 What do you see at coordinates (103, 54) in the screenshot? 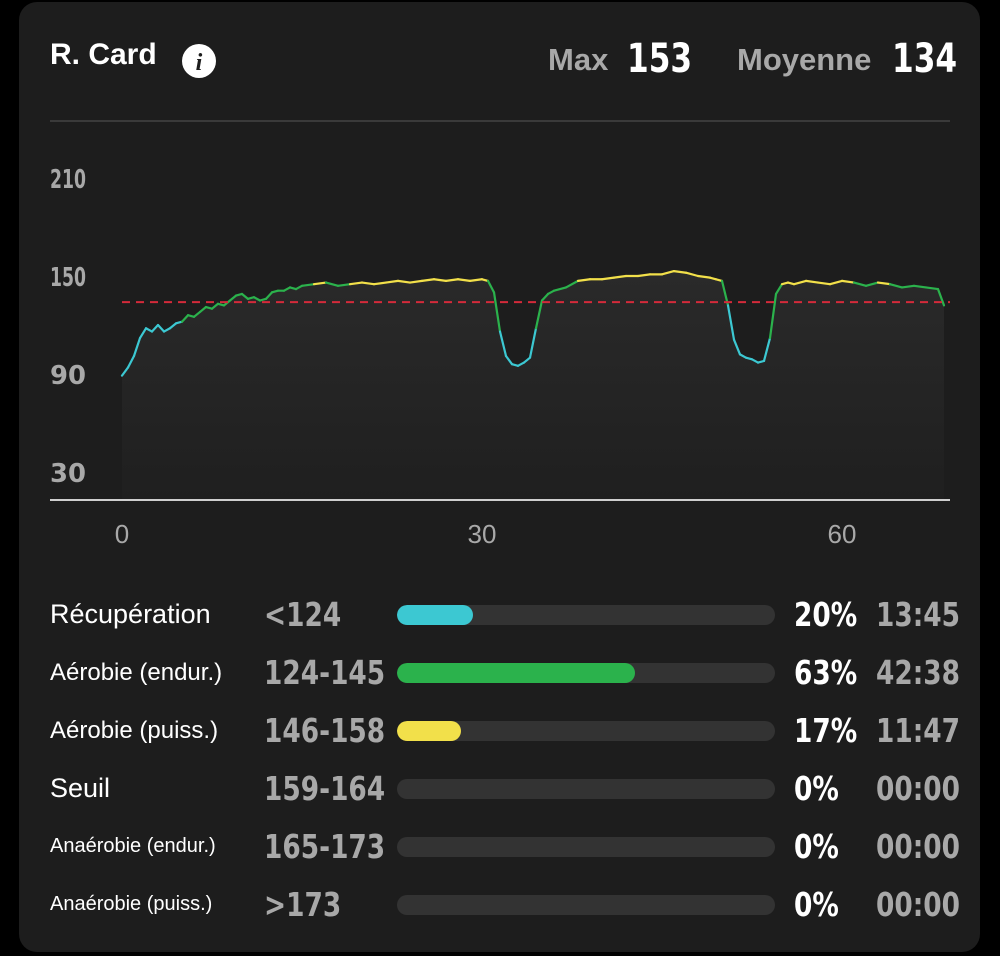
I see `card-title: R. Card` at bounding box center [103, 54].